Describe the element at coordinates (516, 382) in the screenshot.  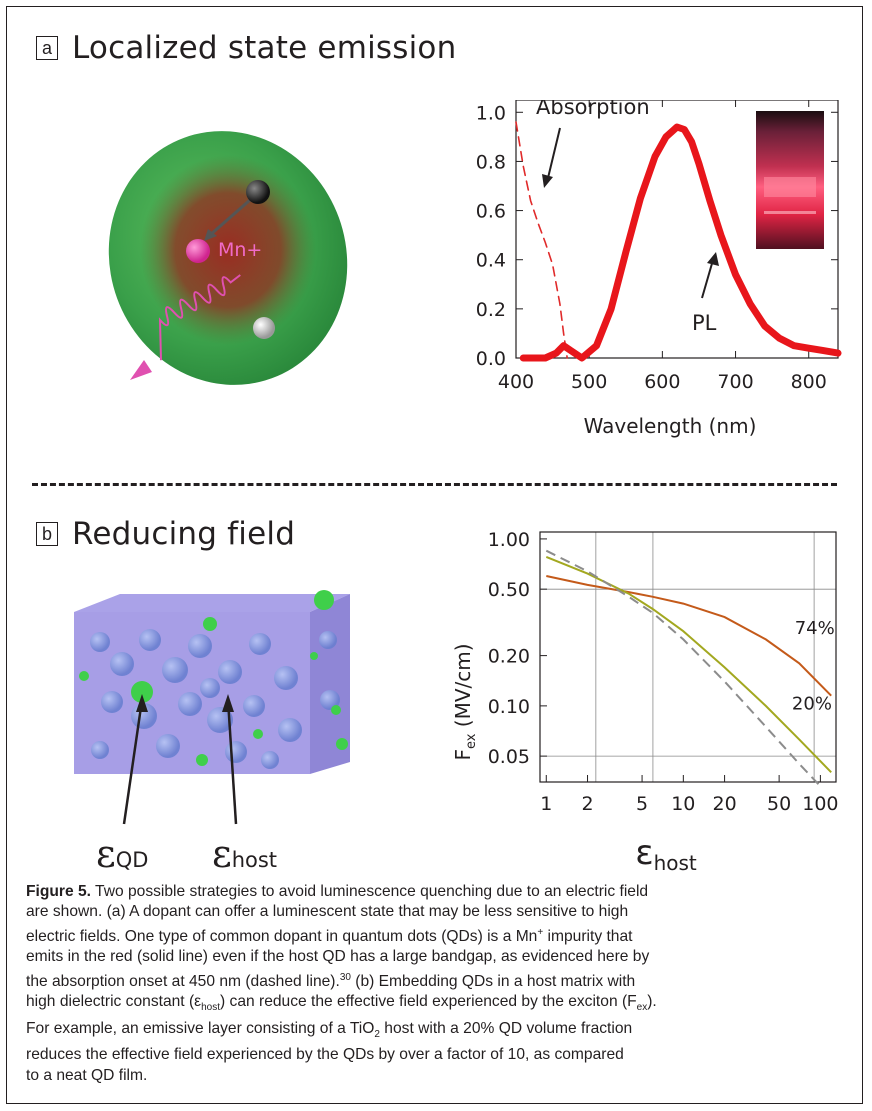
I see `chart-a-xtick-label: 400` at that location.